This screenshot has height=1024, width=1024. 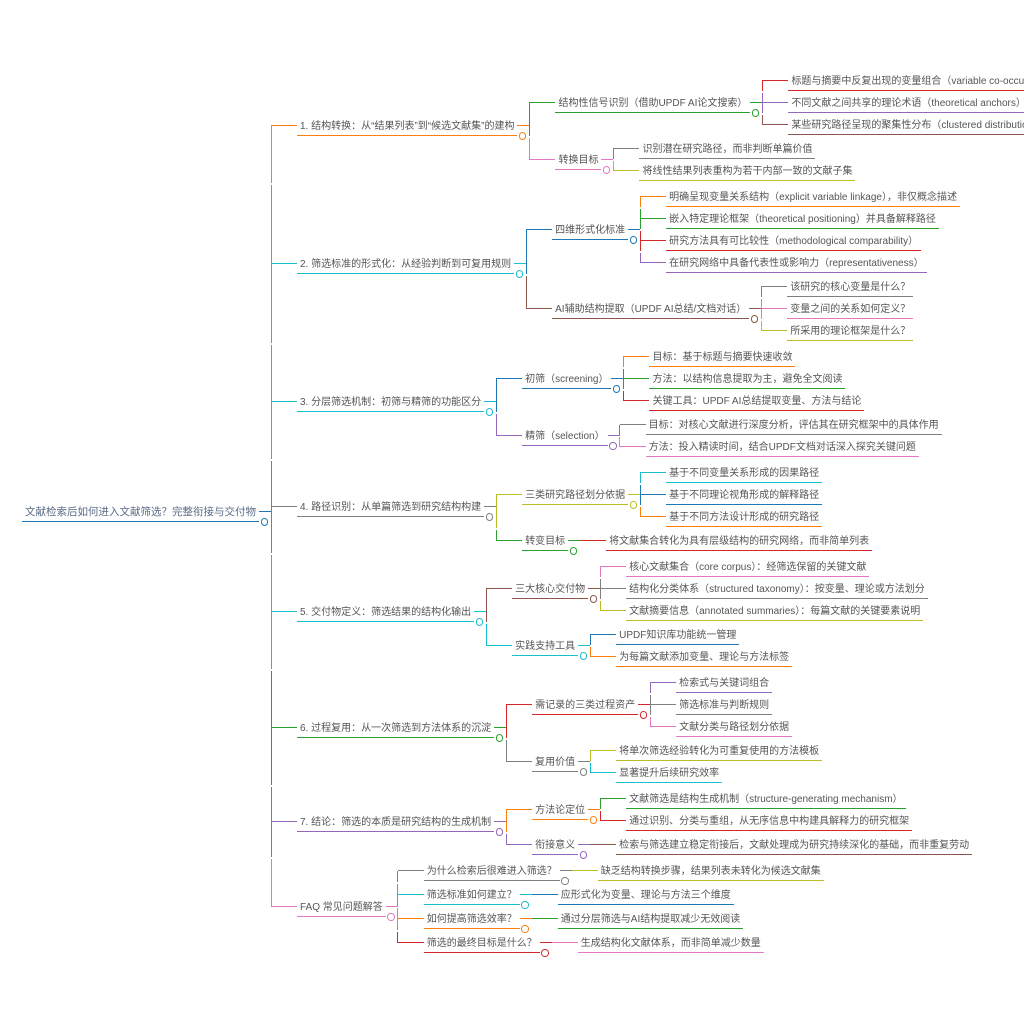 I want to click on mindmap-node: 三类研究路径划分依据, so click(x=580, y=497).